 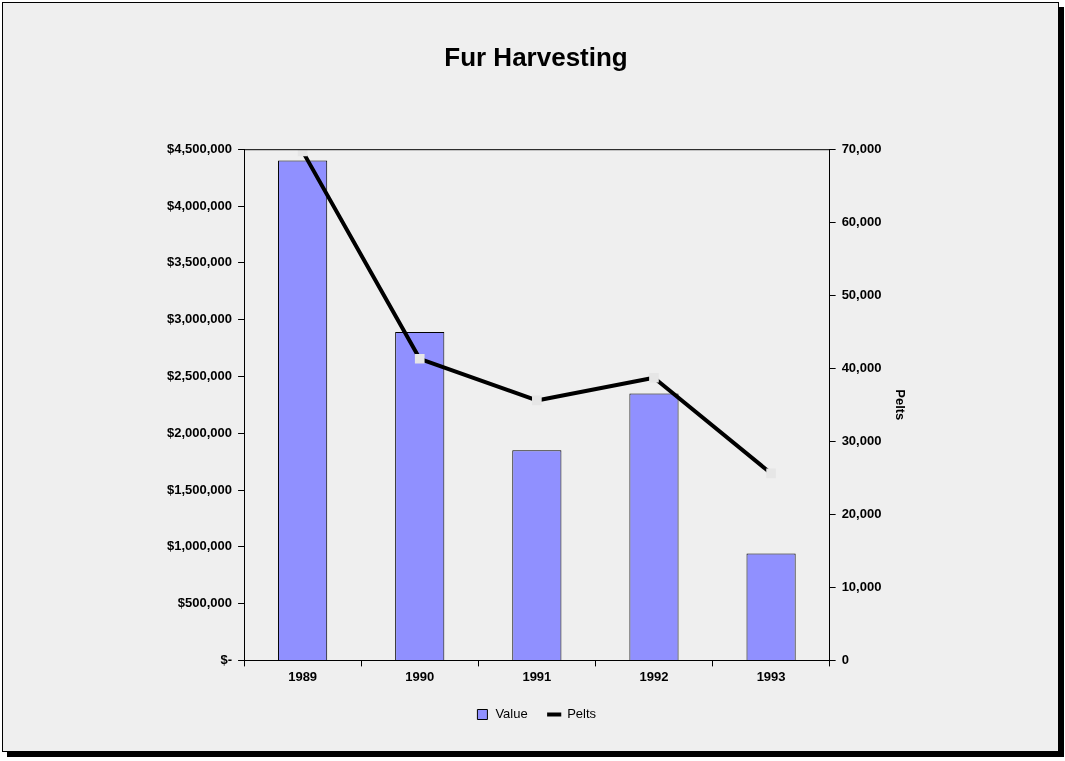 I want to click on y2-tick-label: 50,000, so click(x=861, y=294).